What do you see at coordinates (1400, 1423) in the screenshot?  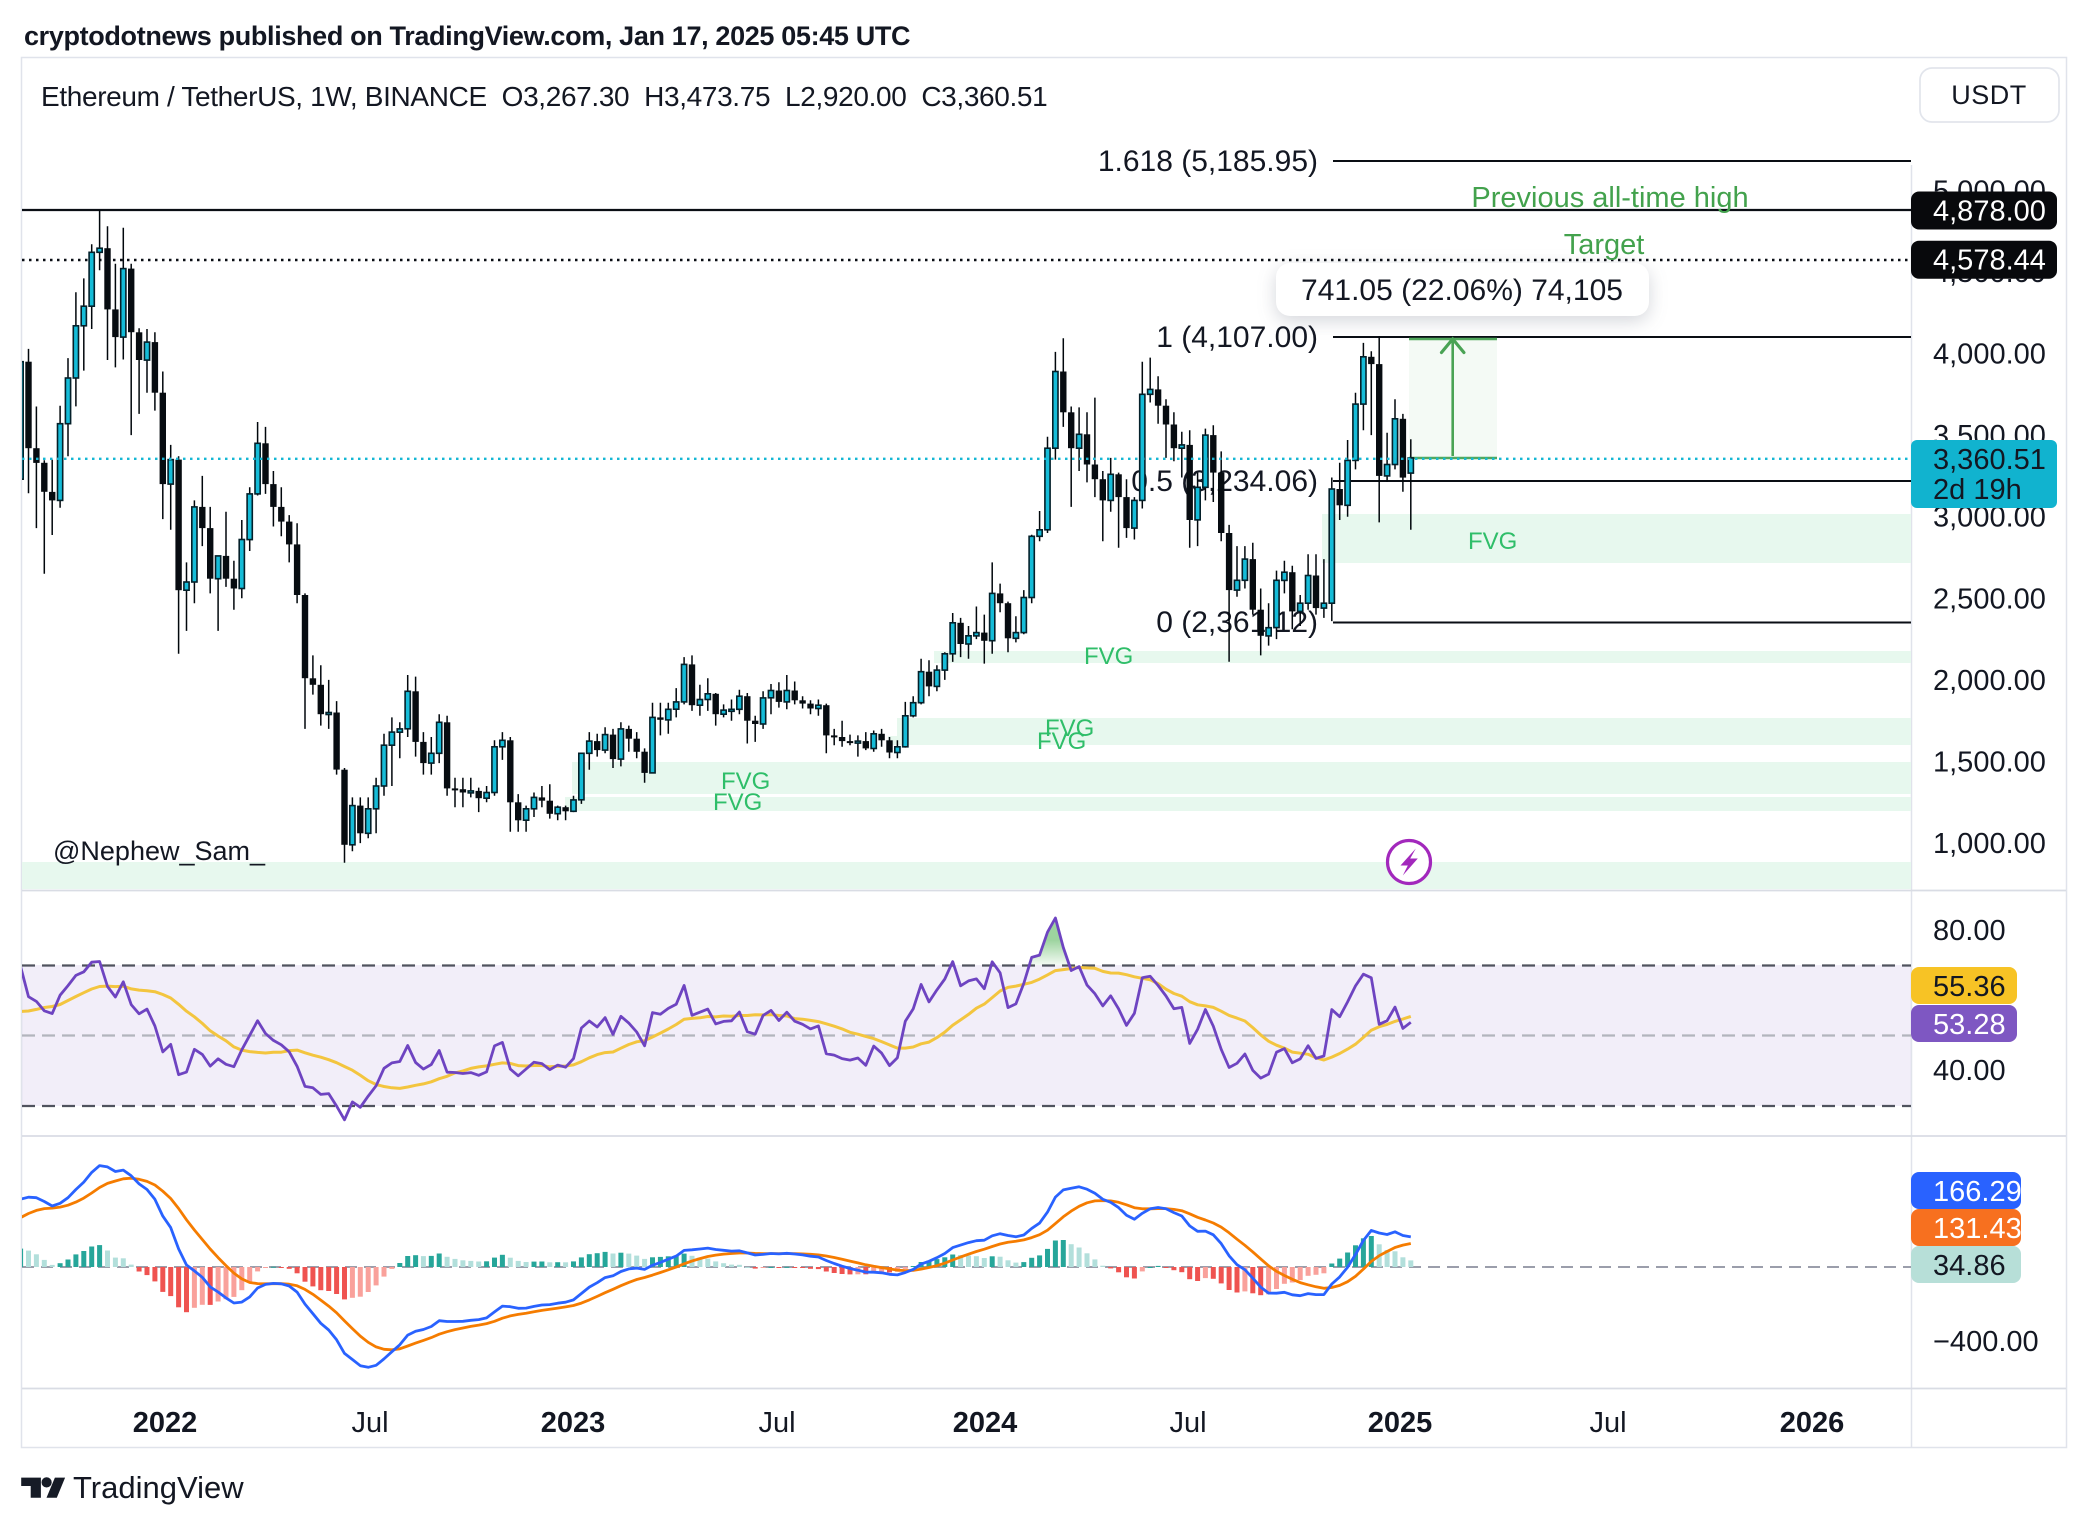 I see `svg-text: 2025` at bounding box center [1400, 1423].